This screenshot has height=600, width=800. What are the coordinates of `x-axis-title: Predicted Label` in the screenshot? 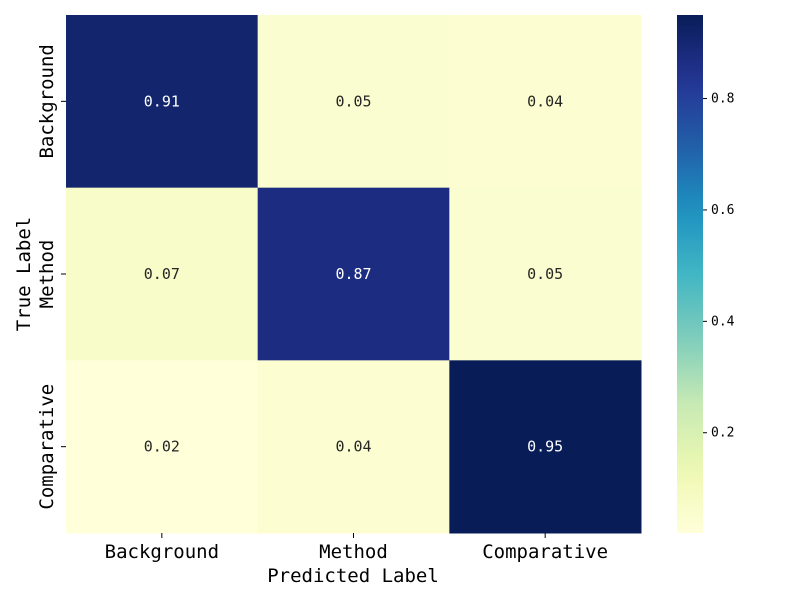 It's located at (353, 576).